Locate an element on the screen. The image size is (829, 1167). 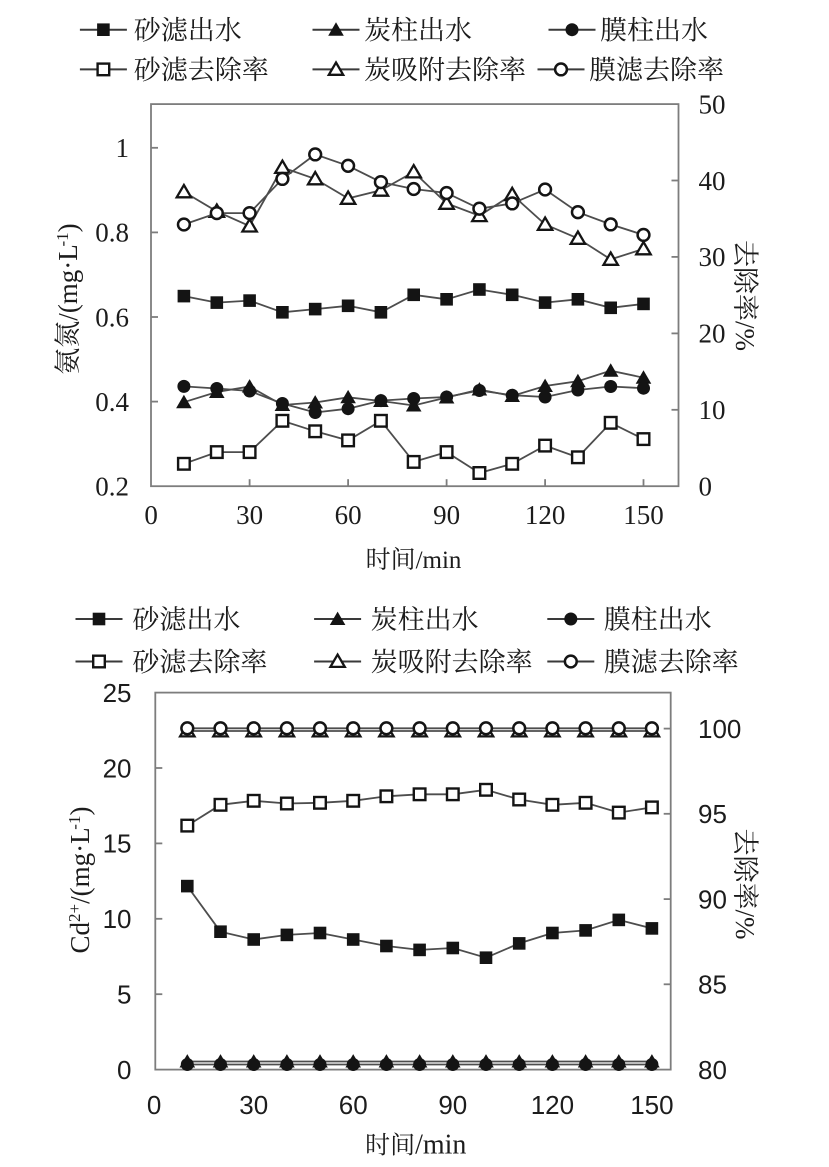
svg-text: 85 is located at coordinates (712, 985).